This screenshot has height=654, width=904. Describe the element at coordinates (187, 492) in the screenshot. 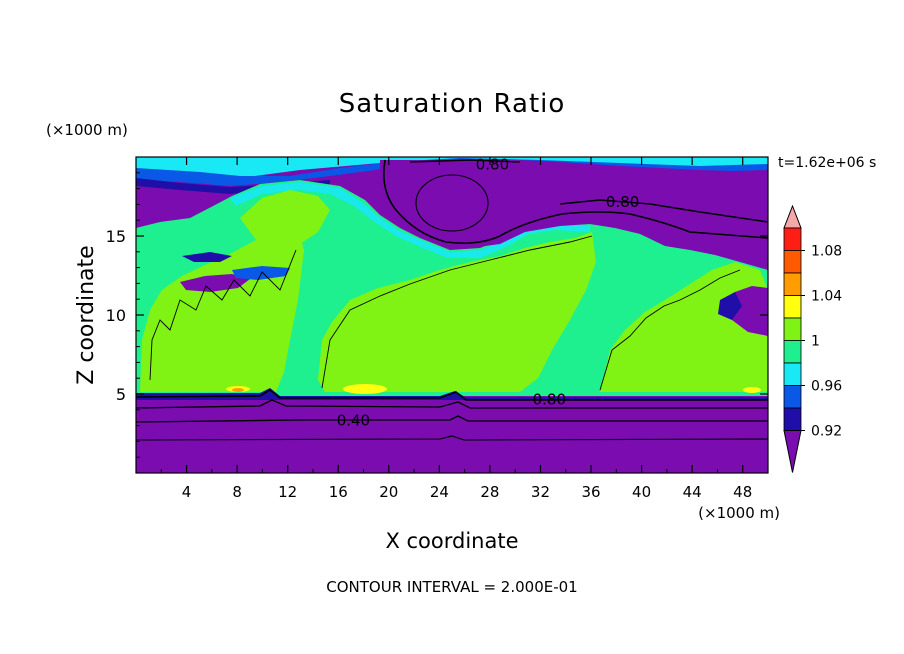

I see `x-tick-label: 4` at that location.